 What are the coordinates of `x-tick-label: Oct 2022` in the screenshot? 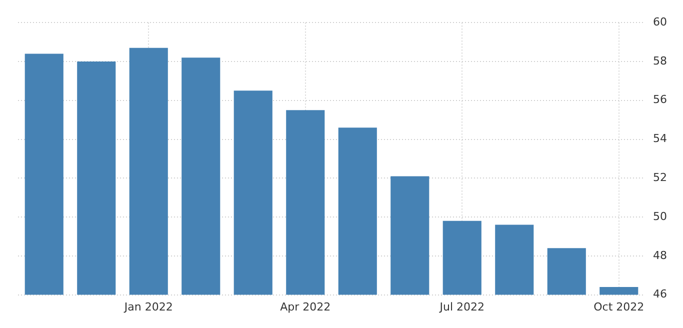 It's located at (619, 307).